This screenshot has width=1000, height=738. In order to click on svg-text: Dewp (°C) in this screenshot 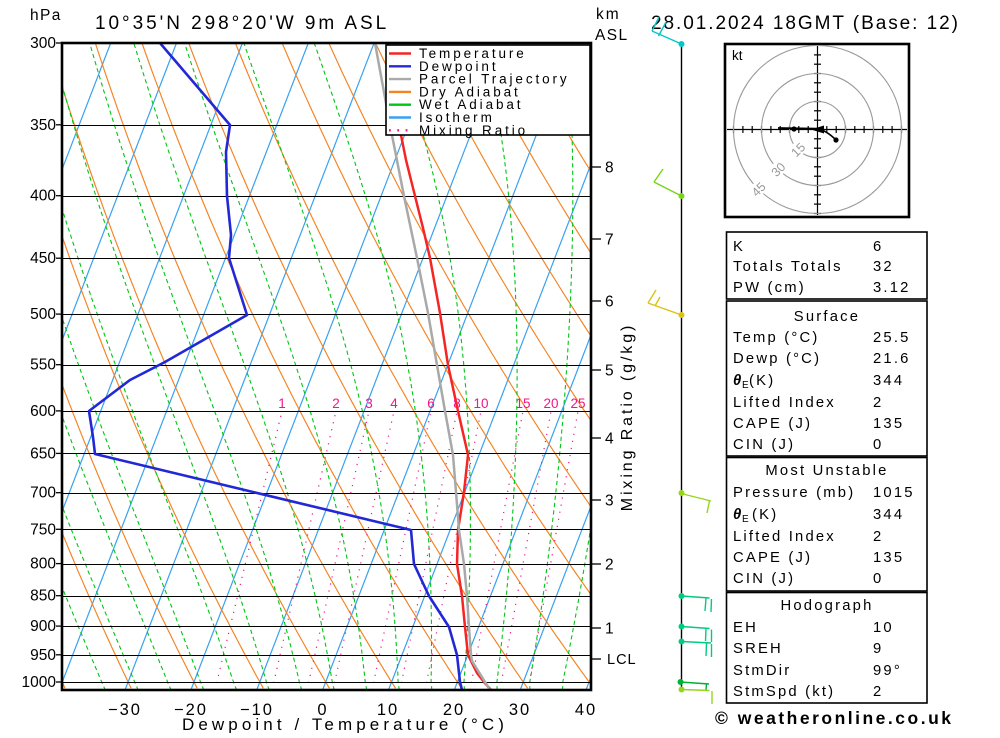, I will do `click(777, 359)`.